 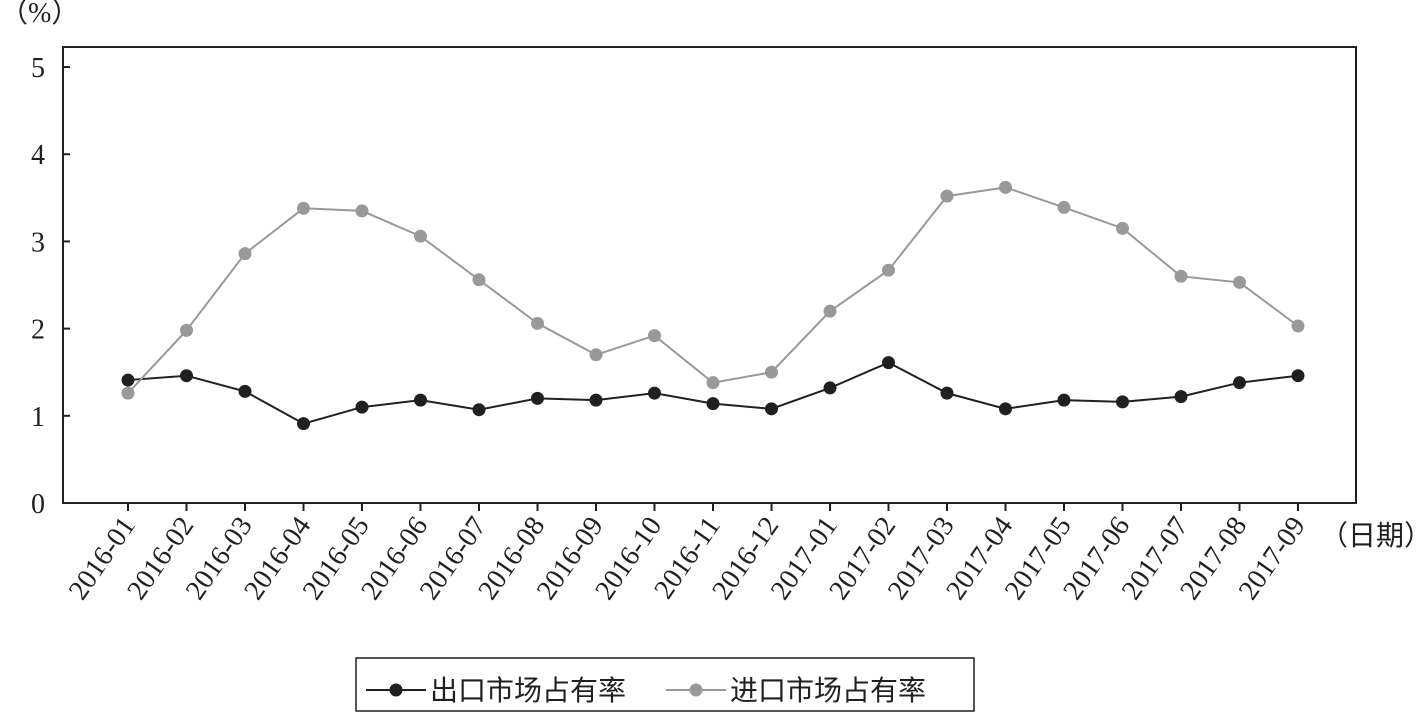 I want to click on y-tick-label: 2, so click(x=38, y=330).